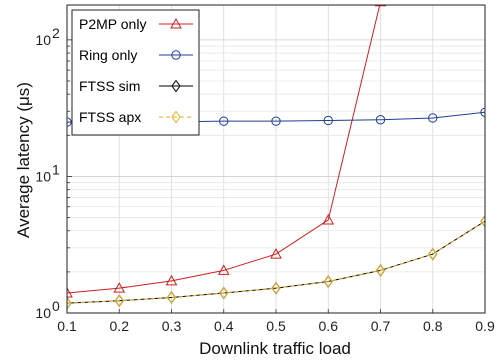 The width and height of the screenshot is (498, 360). What do you see at coordinates (67, 326) in the screenshot?
I see `x-tick-label: 0.1` at bounding box center [67, 326].